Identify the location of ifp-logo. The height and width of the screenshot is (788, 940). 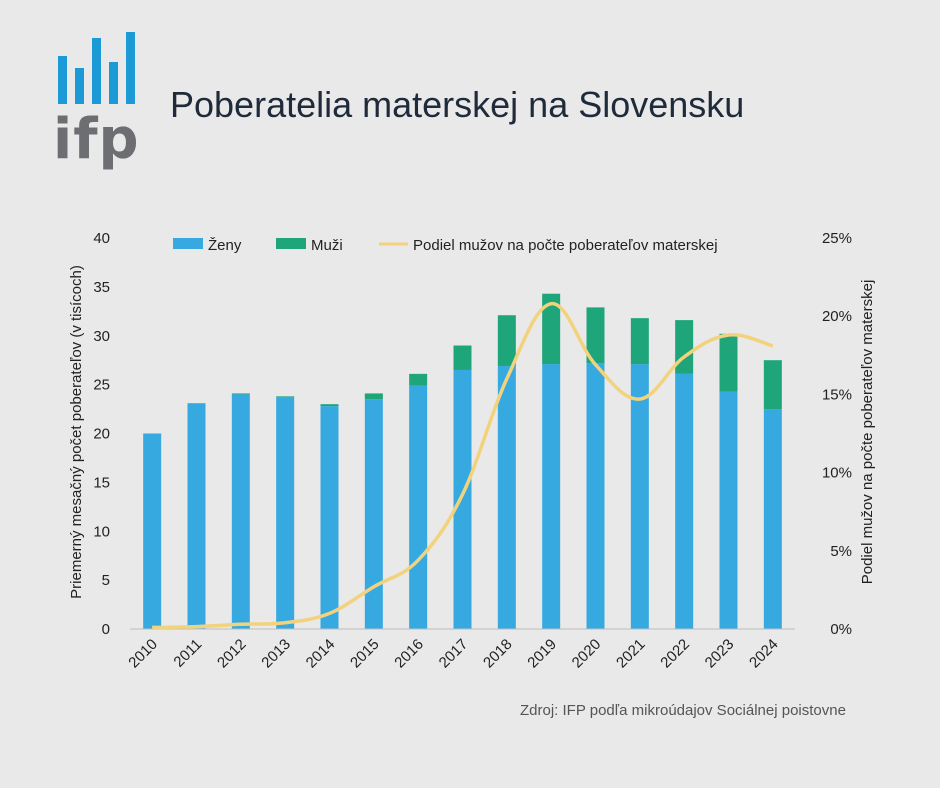
(96, 68).